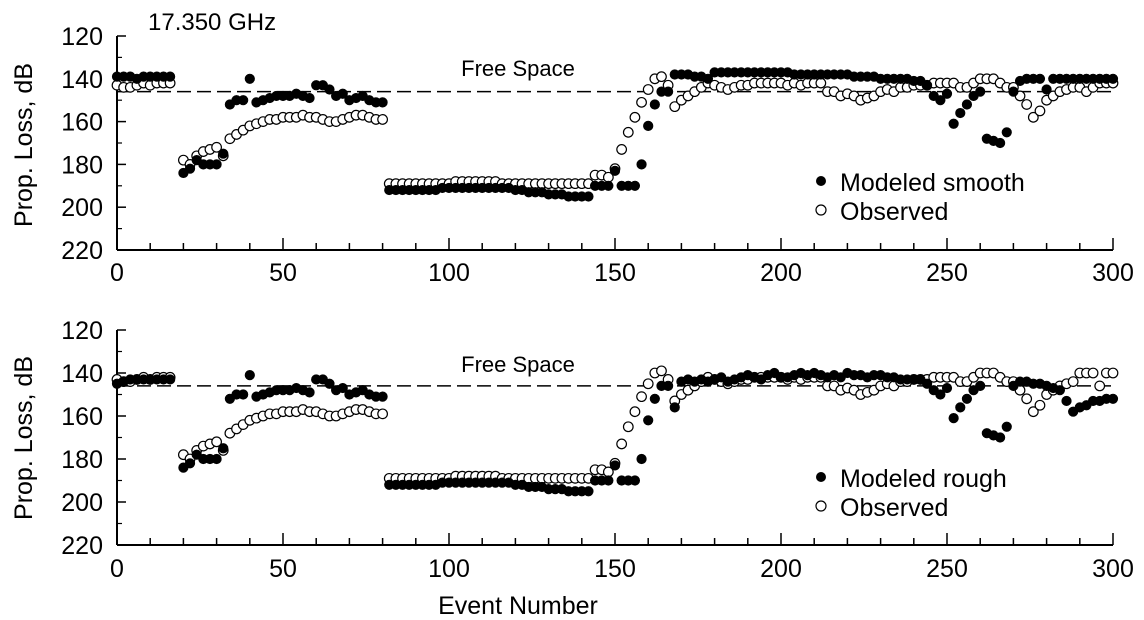 This screenshot has width=1144, height=620. I want to click on legend-marker-filled, so click(821, 181).